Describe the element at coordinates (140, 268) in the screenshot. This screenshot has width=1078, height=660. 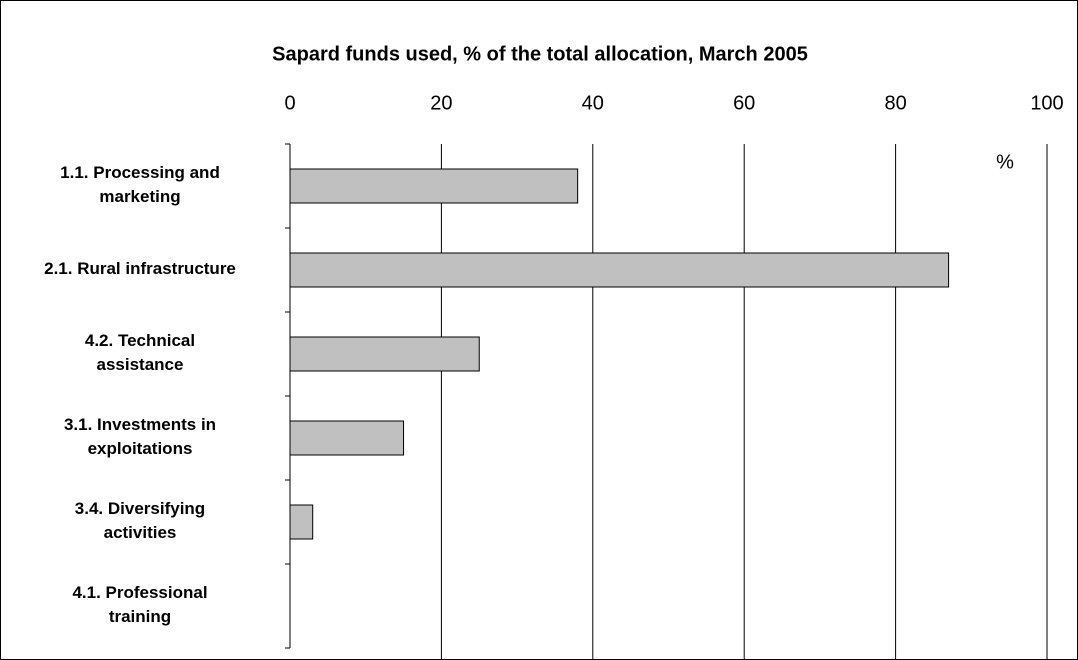
I see `y-tick-label: 2.1. Rural infrastructure` at that location.